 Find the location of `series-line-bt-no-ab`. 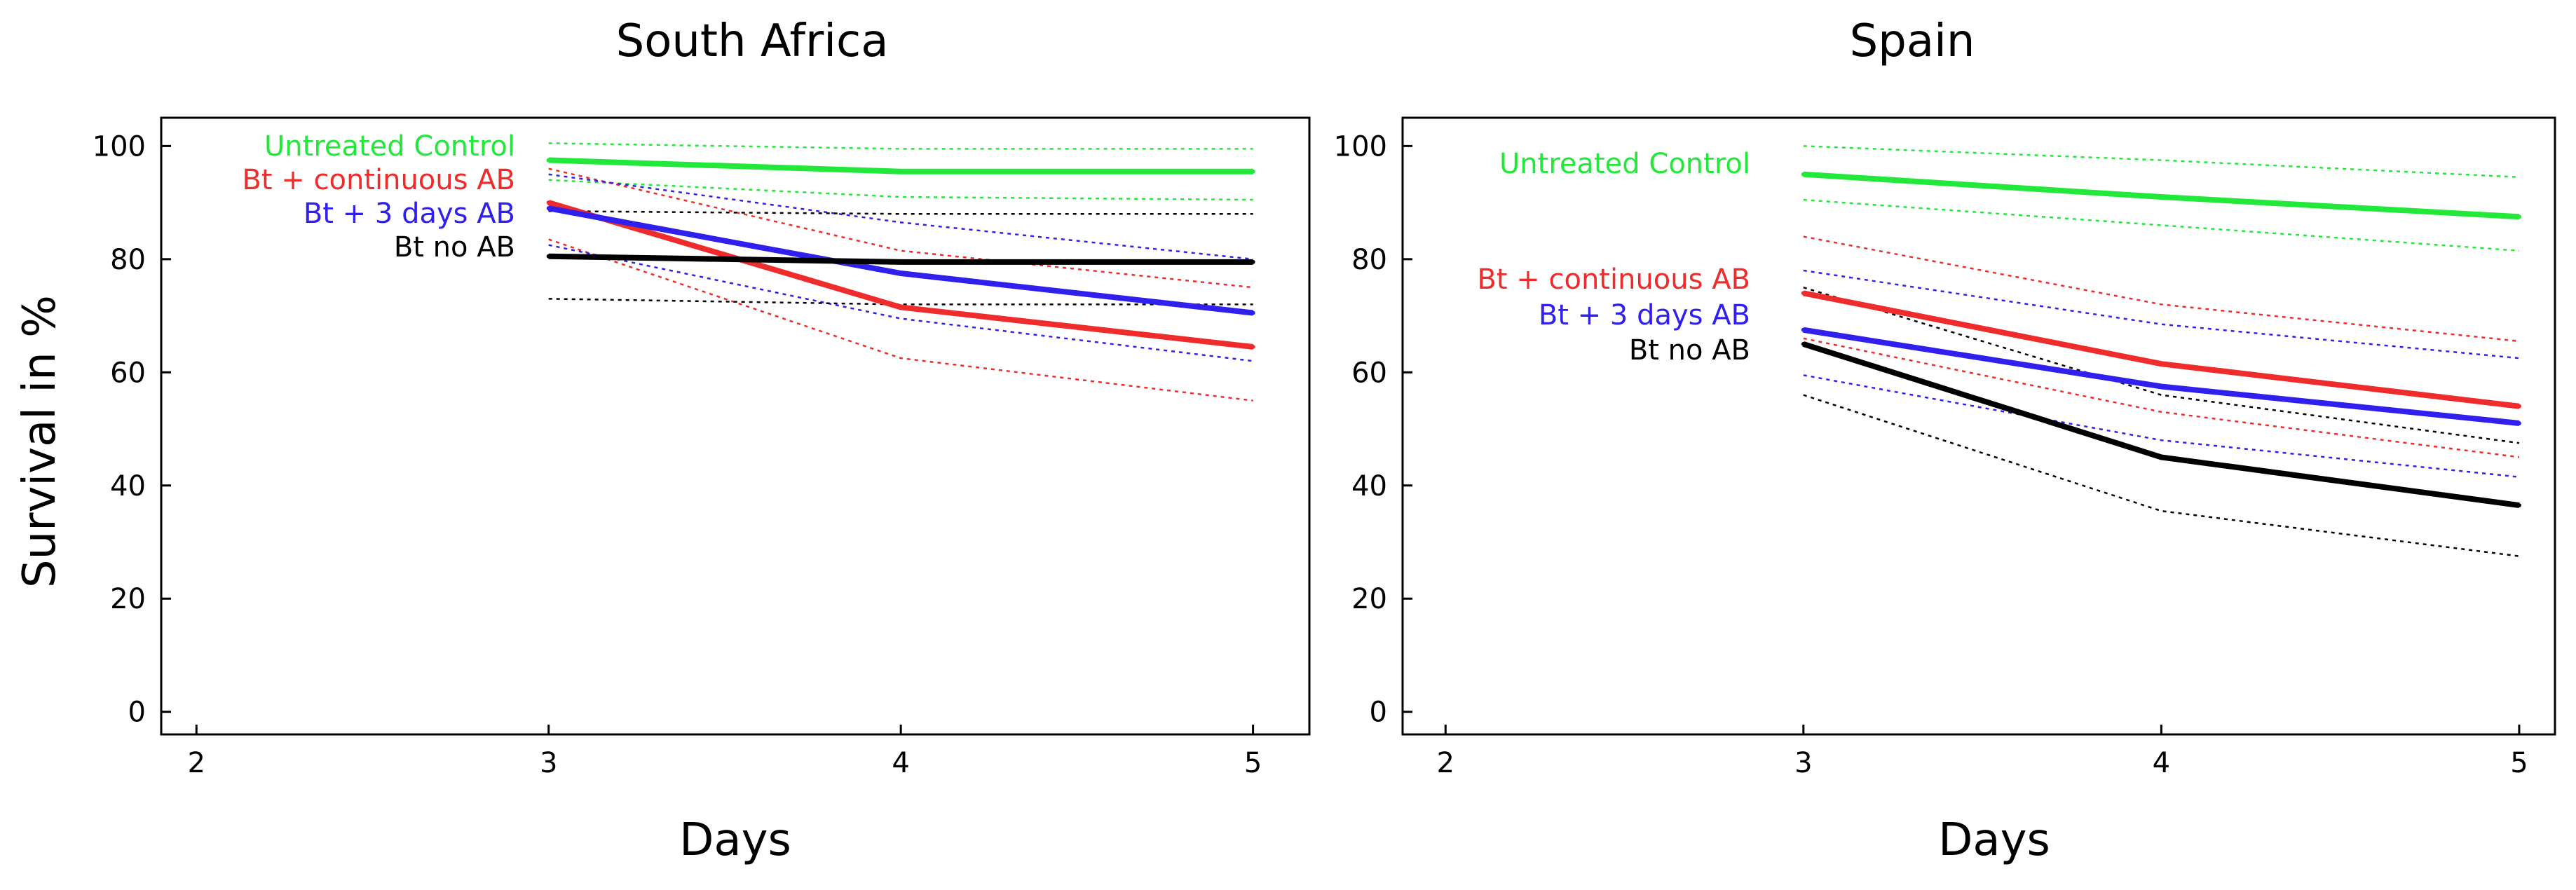

series-line-bt-no-ab is located at coordinates (2161, 424).